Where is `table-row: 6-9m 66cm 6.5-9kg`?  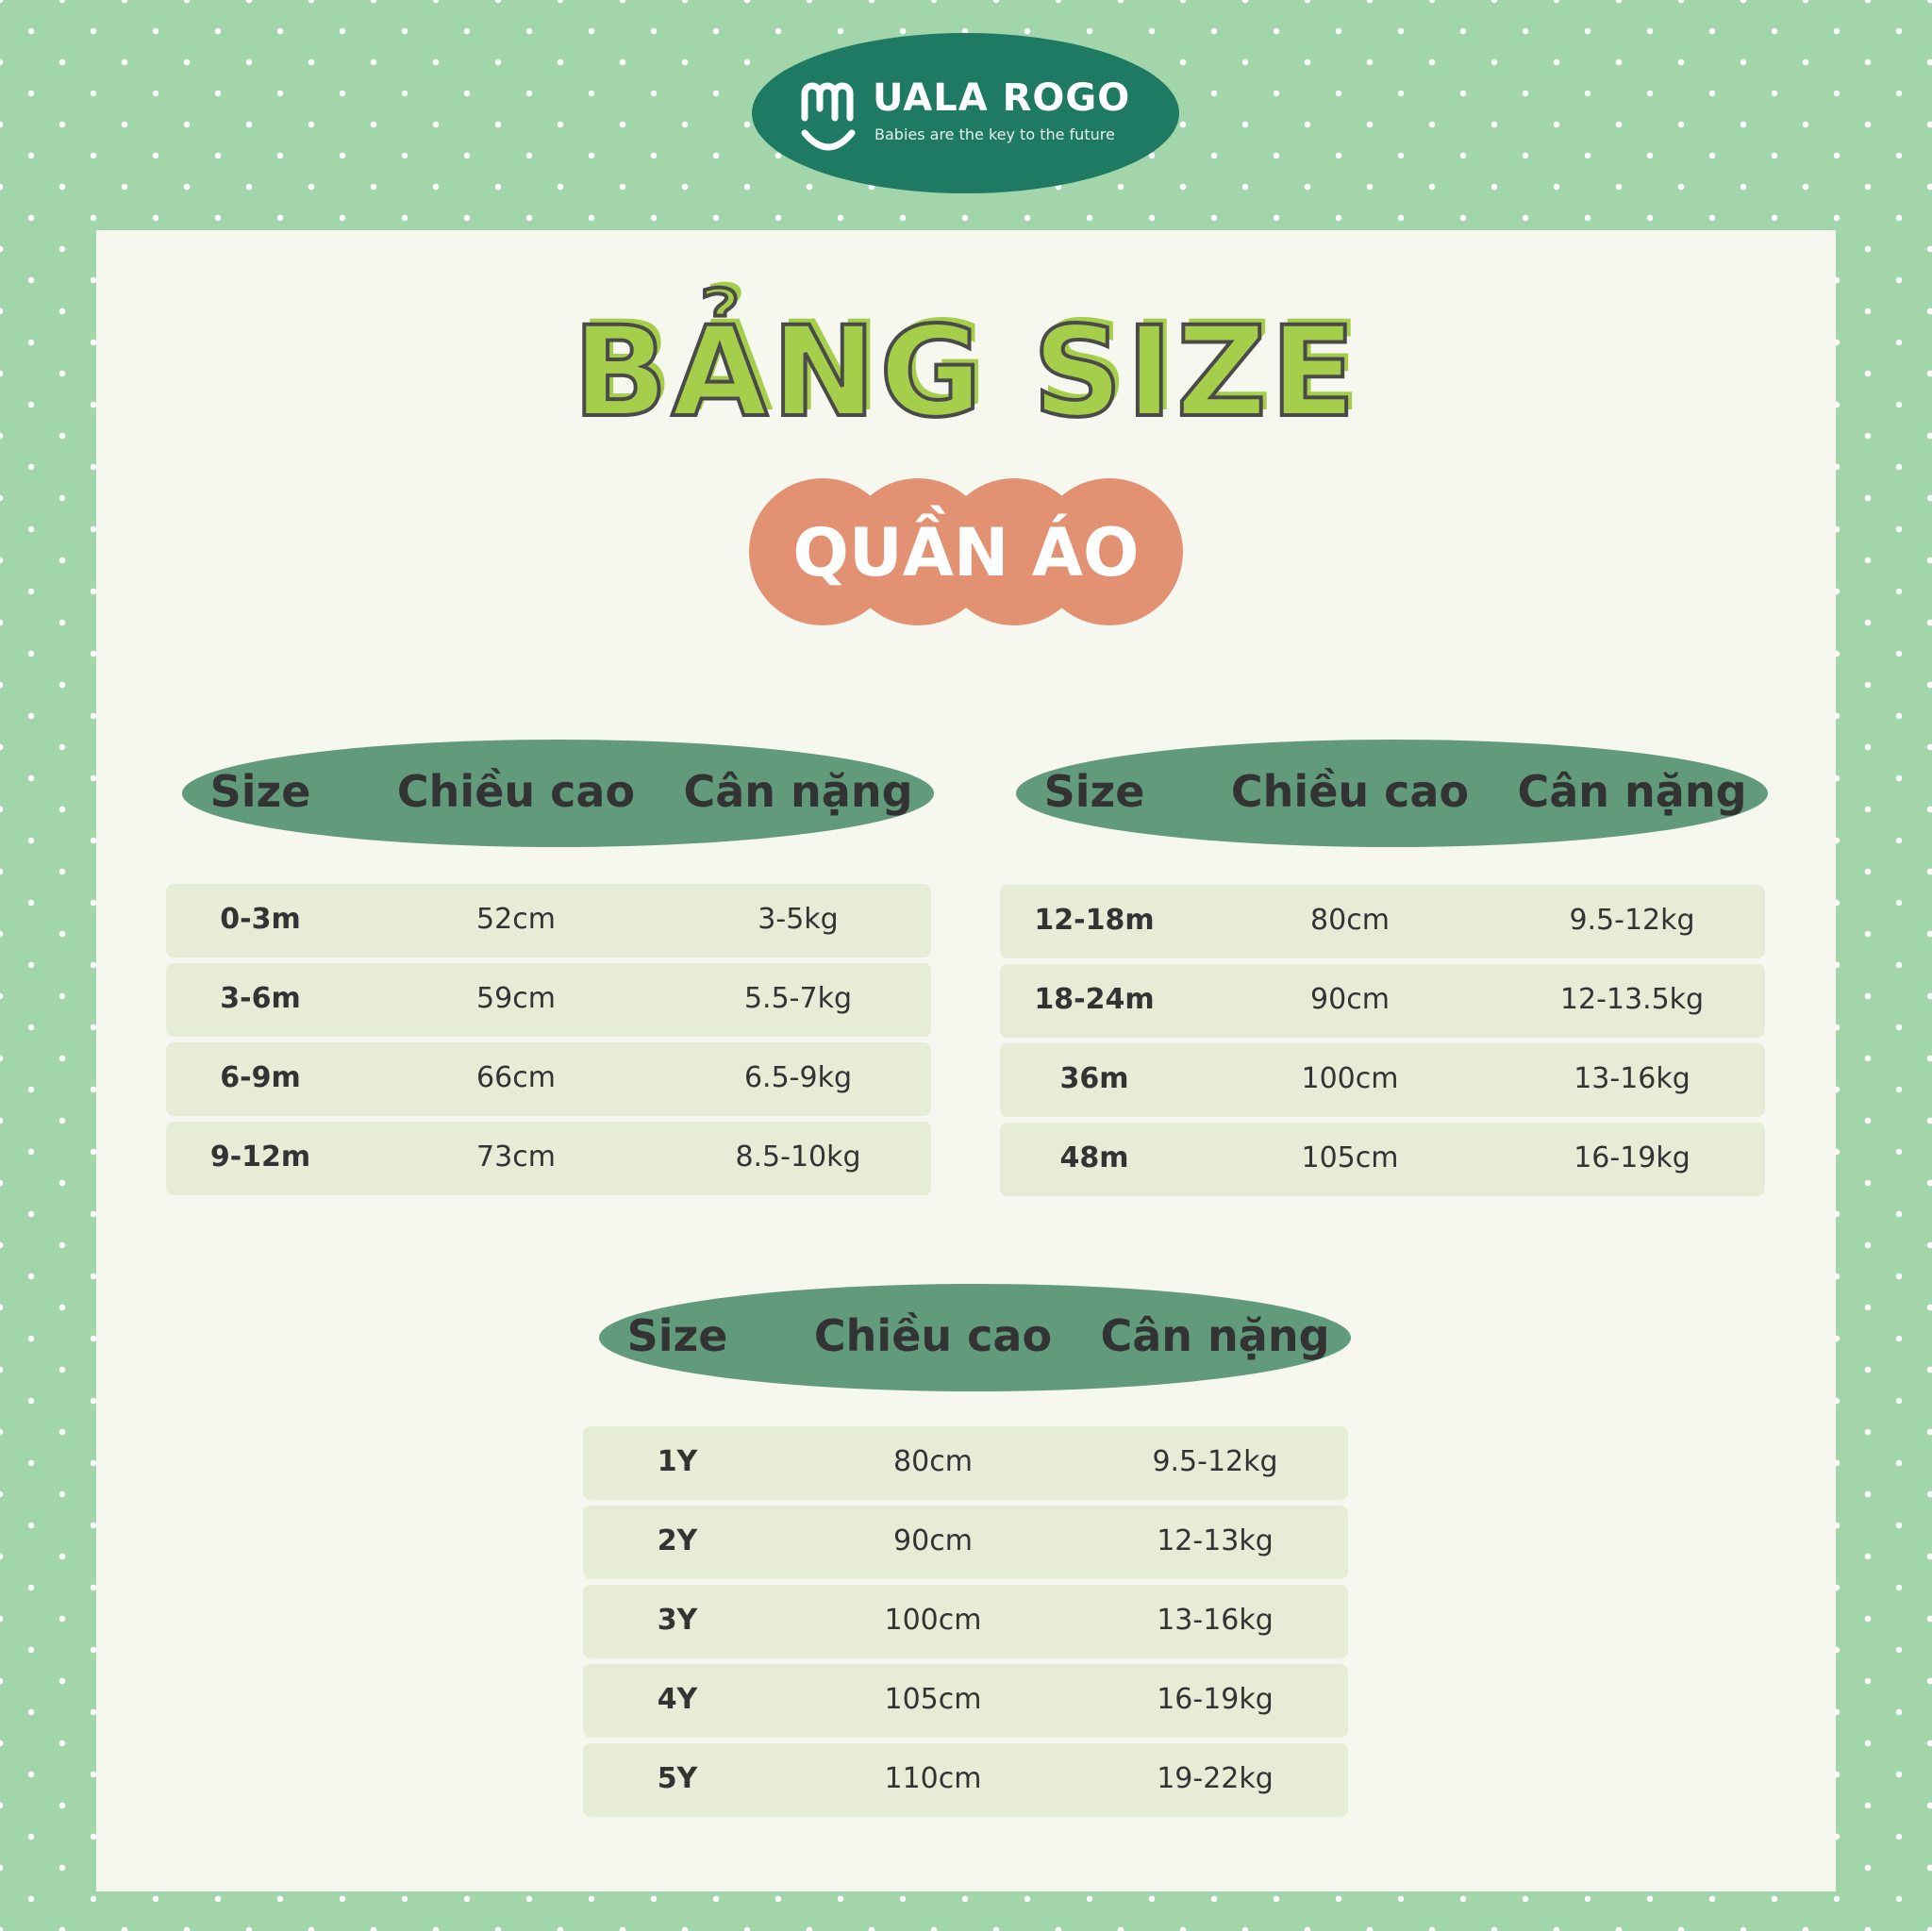 table-row: 6-9m 66cm 6.5-9kg is located at coordinates (549, 1079).